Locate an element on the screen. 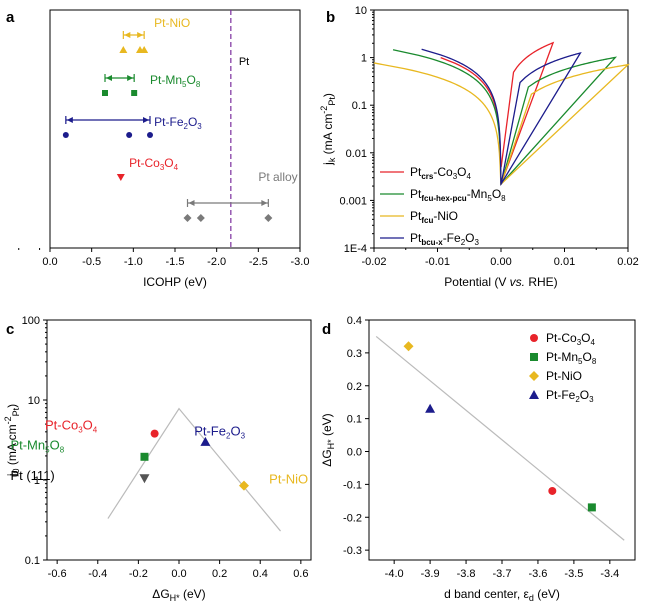  c-xtick-label: -0.4 is located at coordinates (97, 574).